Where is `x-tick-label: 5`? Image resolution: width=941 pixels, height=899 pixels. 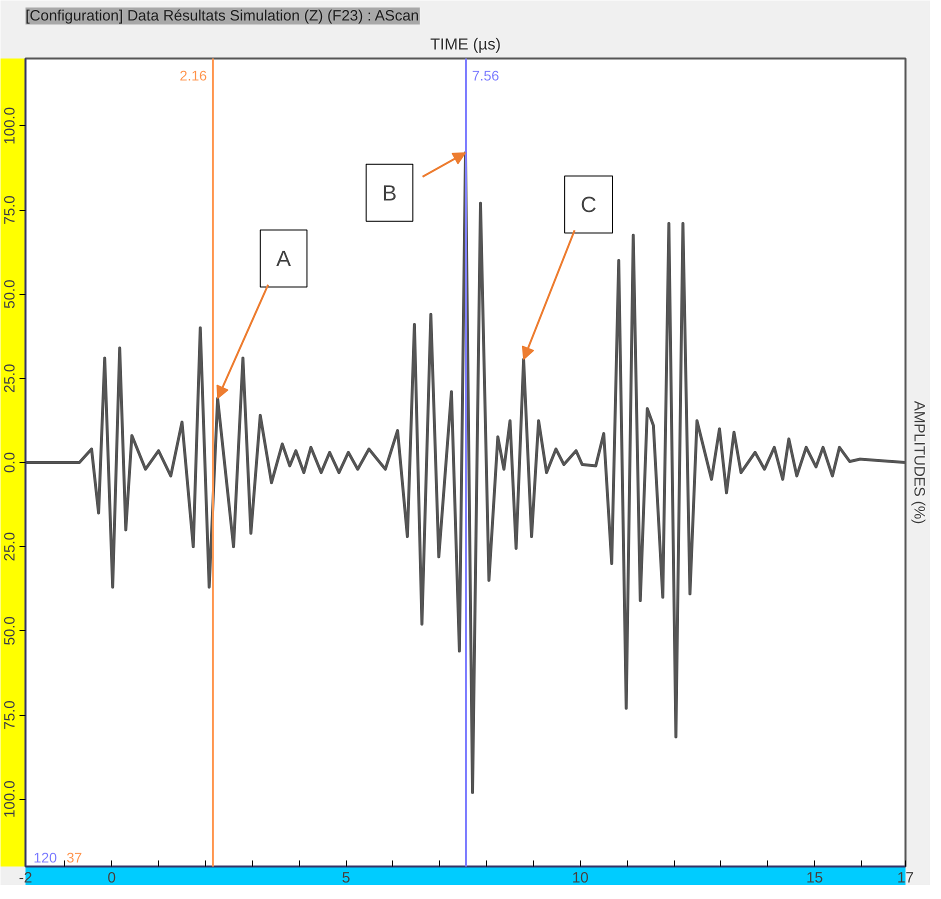
x-tick-label: 5 is located at coordinates (346, 878).